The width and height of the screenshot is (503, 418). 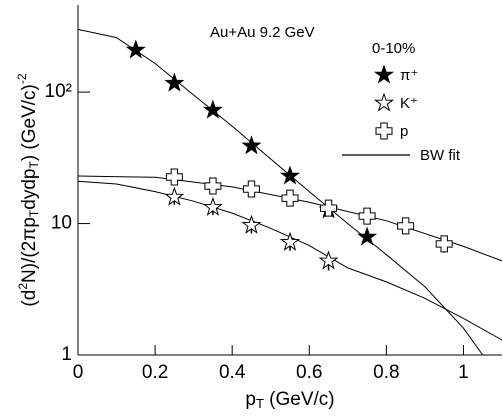 I want to click on x-label-part: (GeV/c), so click(x=299, y=399).